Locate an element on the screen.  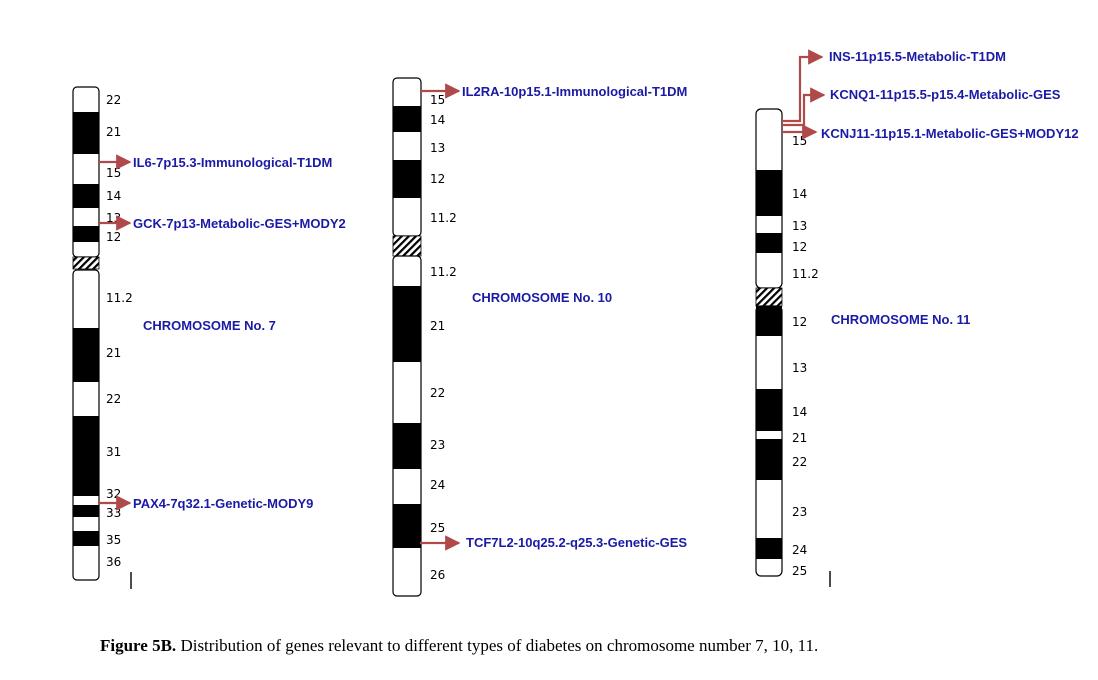
gene-label-tcf7l2: TCF7L2-10q25.2-q25.3-Genetic-GES is located at coordinates (576, 542).